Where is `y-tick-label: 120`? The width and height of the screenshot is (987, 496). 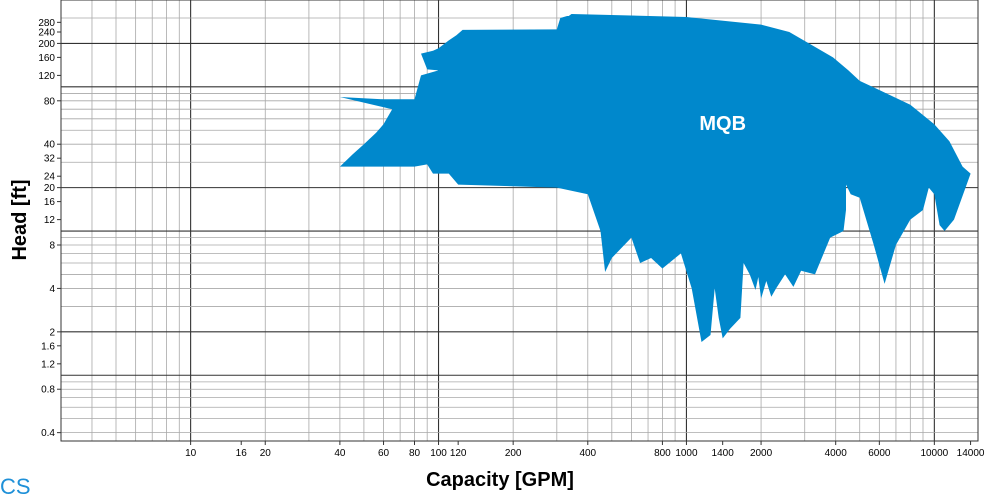 y-tick-label: 120 is located at coordinates (46, 76).